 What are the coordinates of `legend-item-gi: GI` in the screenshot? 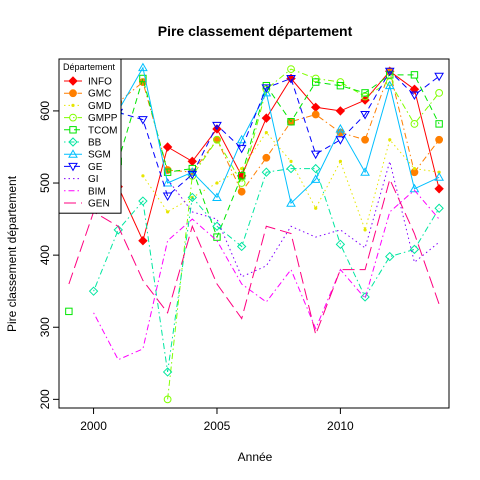 It's located at (81, 179).